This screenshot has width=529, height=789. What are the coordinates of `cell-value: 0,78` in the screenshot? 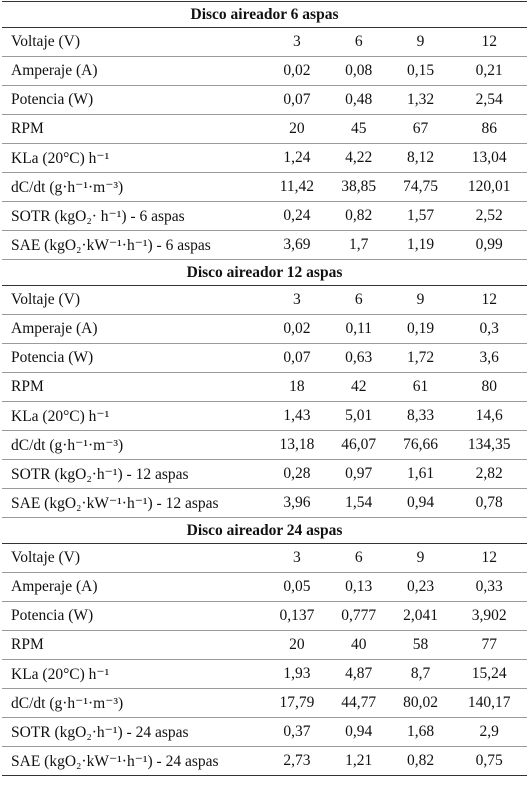 It's located at (489, 503).